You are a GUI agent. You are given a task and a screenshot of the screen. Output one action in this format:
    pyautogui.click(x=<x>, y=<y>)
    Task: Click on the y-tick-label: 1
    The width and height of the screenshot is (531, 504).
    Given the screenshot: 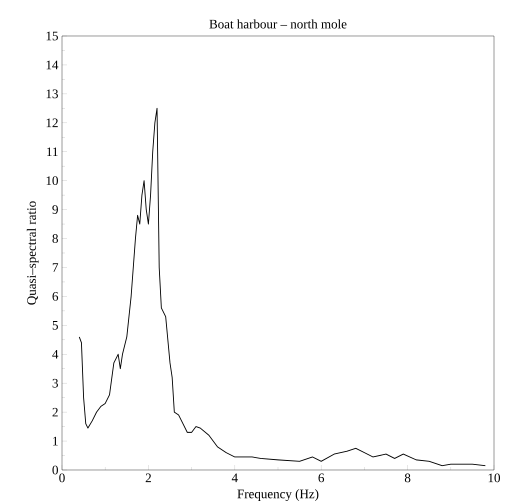 What is the action you would take?
    pyautogui.click(x=55, y=441)
    